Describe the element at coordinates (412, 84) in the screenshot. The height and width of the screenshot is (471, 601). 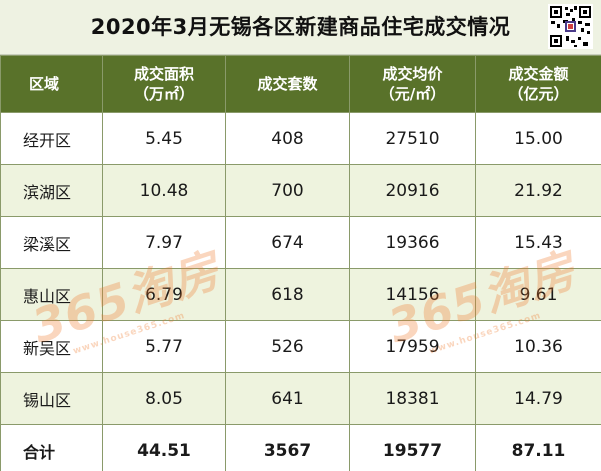
I see `column-header-price: 成交均价 （元/㎡）` at that location.